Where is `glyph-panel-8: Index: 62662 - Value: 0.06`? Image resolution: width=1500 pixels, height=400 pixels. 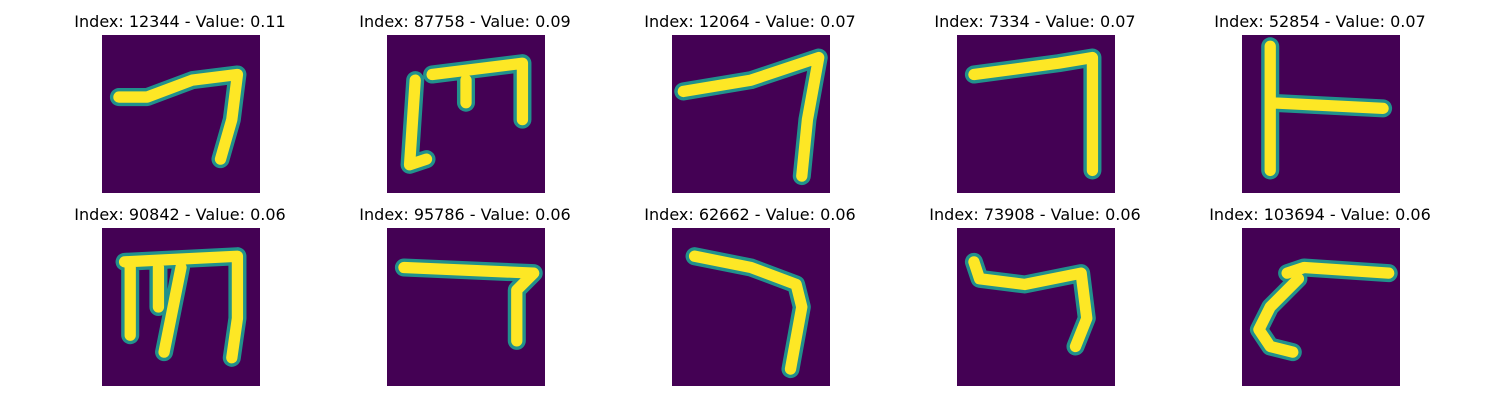
glyph-panel-8: Index: 62662 - Value: 0.06 is located at coordinates (750, 300).